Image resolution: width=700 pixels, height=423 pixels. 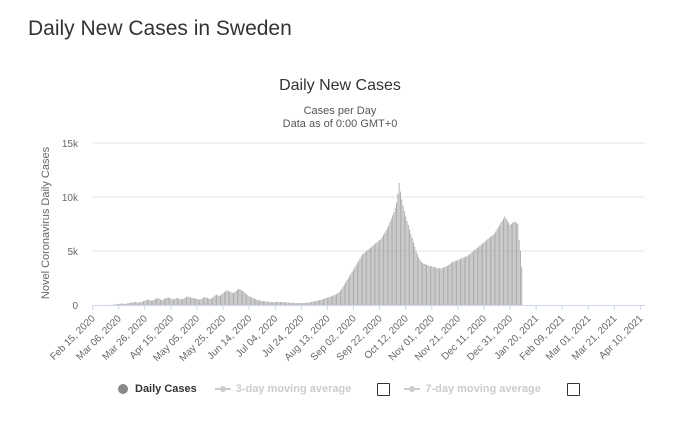 I want to click on legend-7-day-average: 7-day moving average, so click(x=472, y=389).